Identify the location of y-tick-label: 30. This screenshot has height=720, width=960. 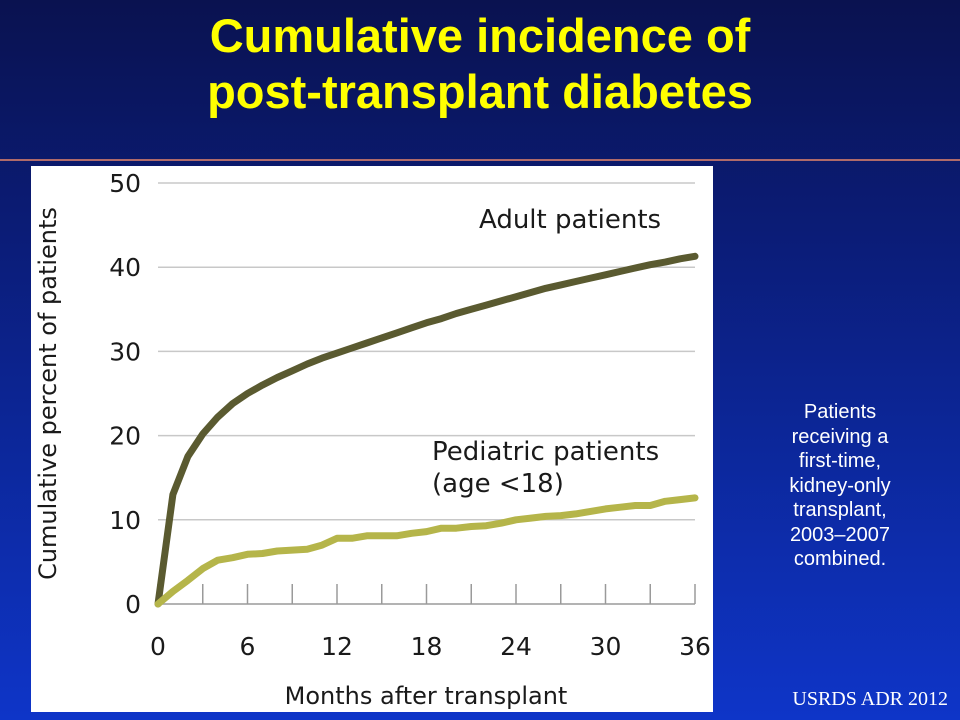
(125, 351).